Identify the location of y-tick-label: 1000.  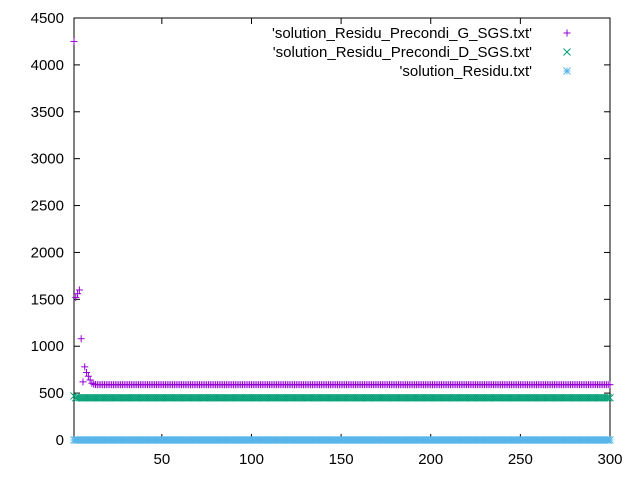
(47, 346).